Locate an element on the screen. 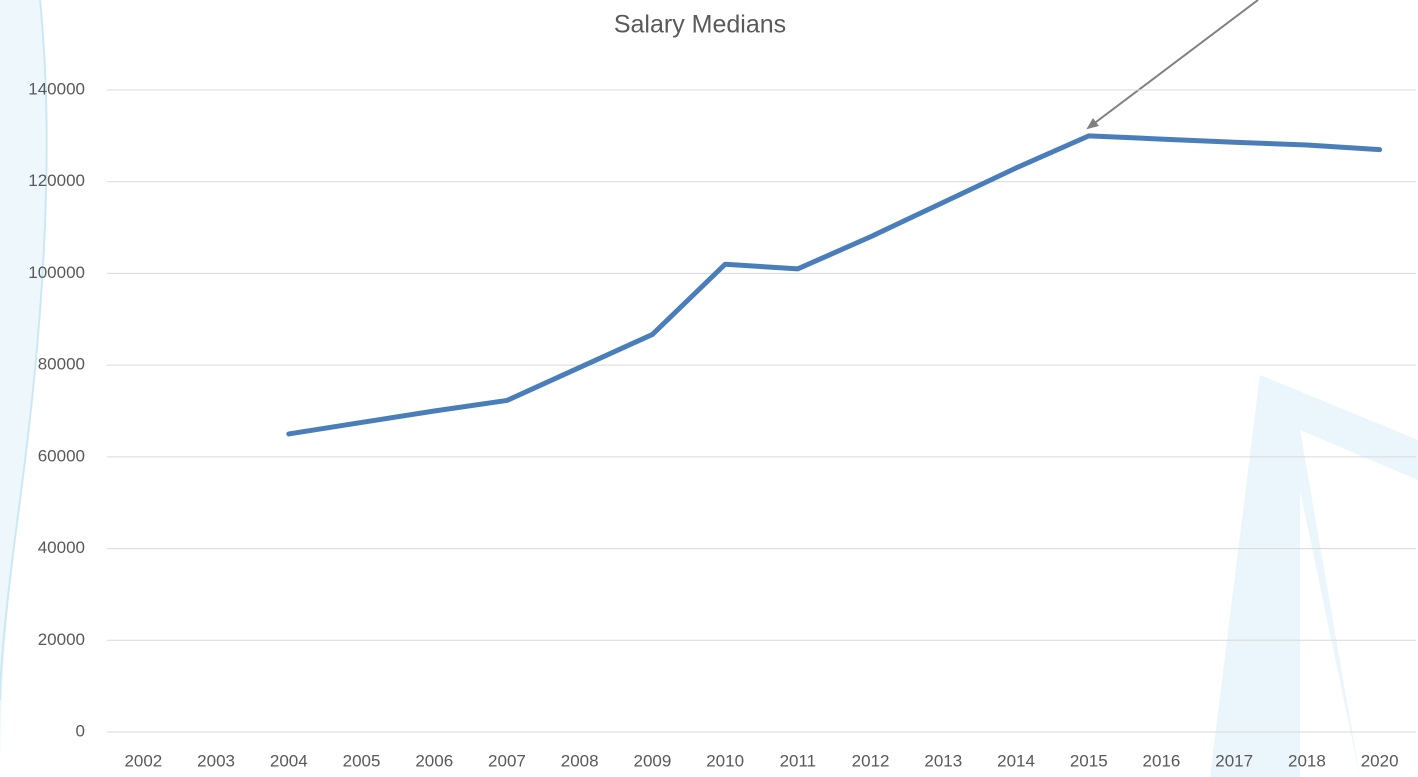 This screenshot has height=777, width=1418. x-tick-label: 2012 is located at coordinates (871, 760).